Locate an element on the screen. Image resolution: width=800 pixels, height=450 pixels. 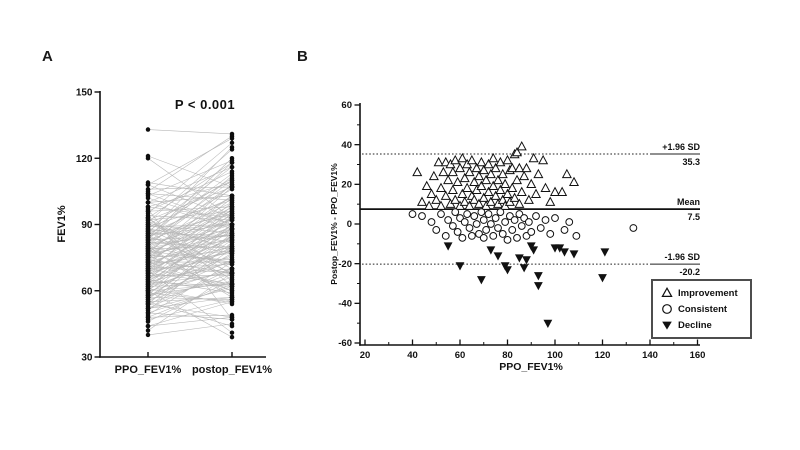
paired-points is located at coordinates (190, 233).